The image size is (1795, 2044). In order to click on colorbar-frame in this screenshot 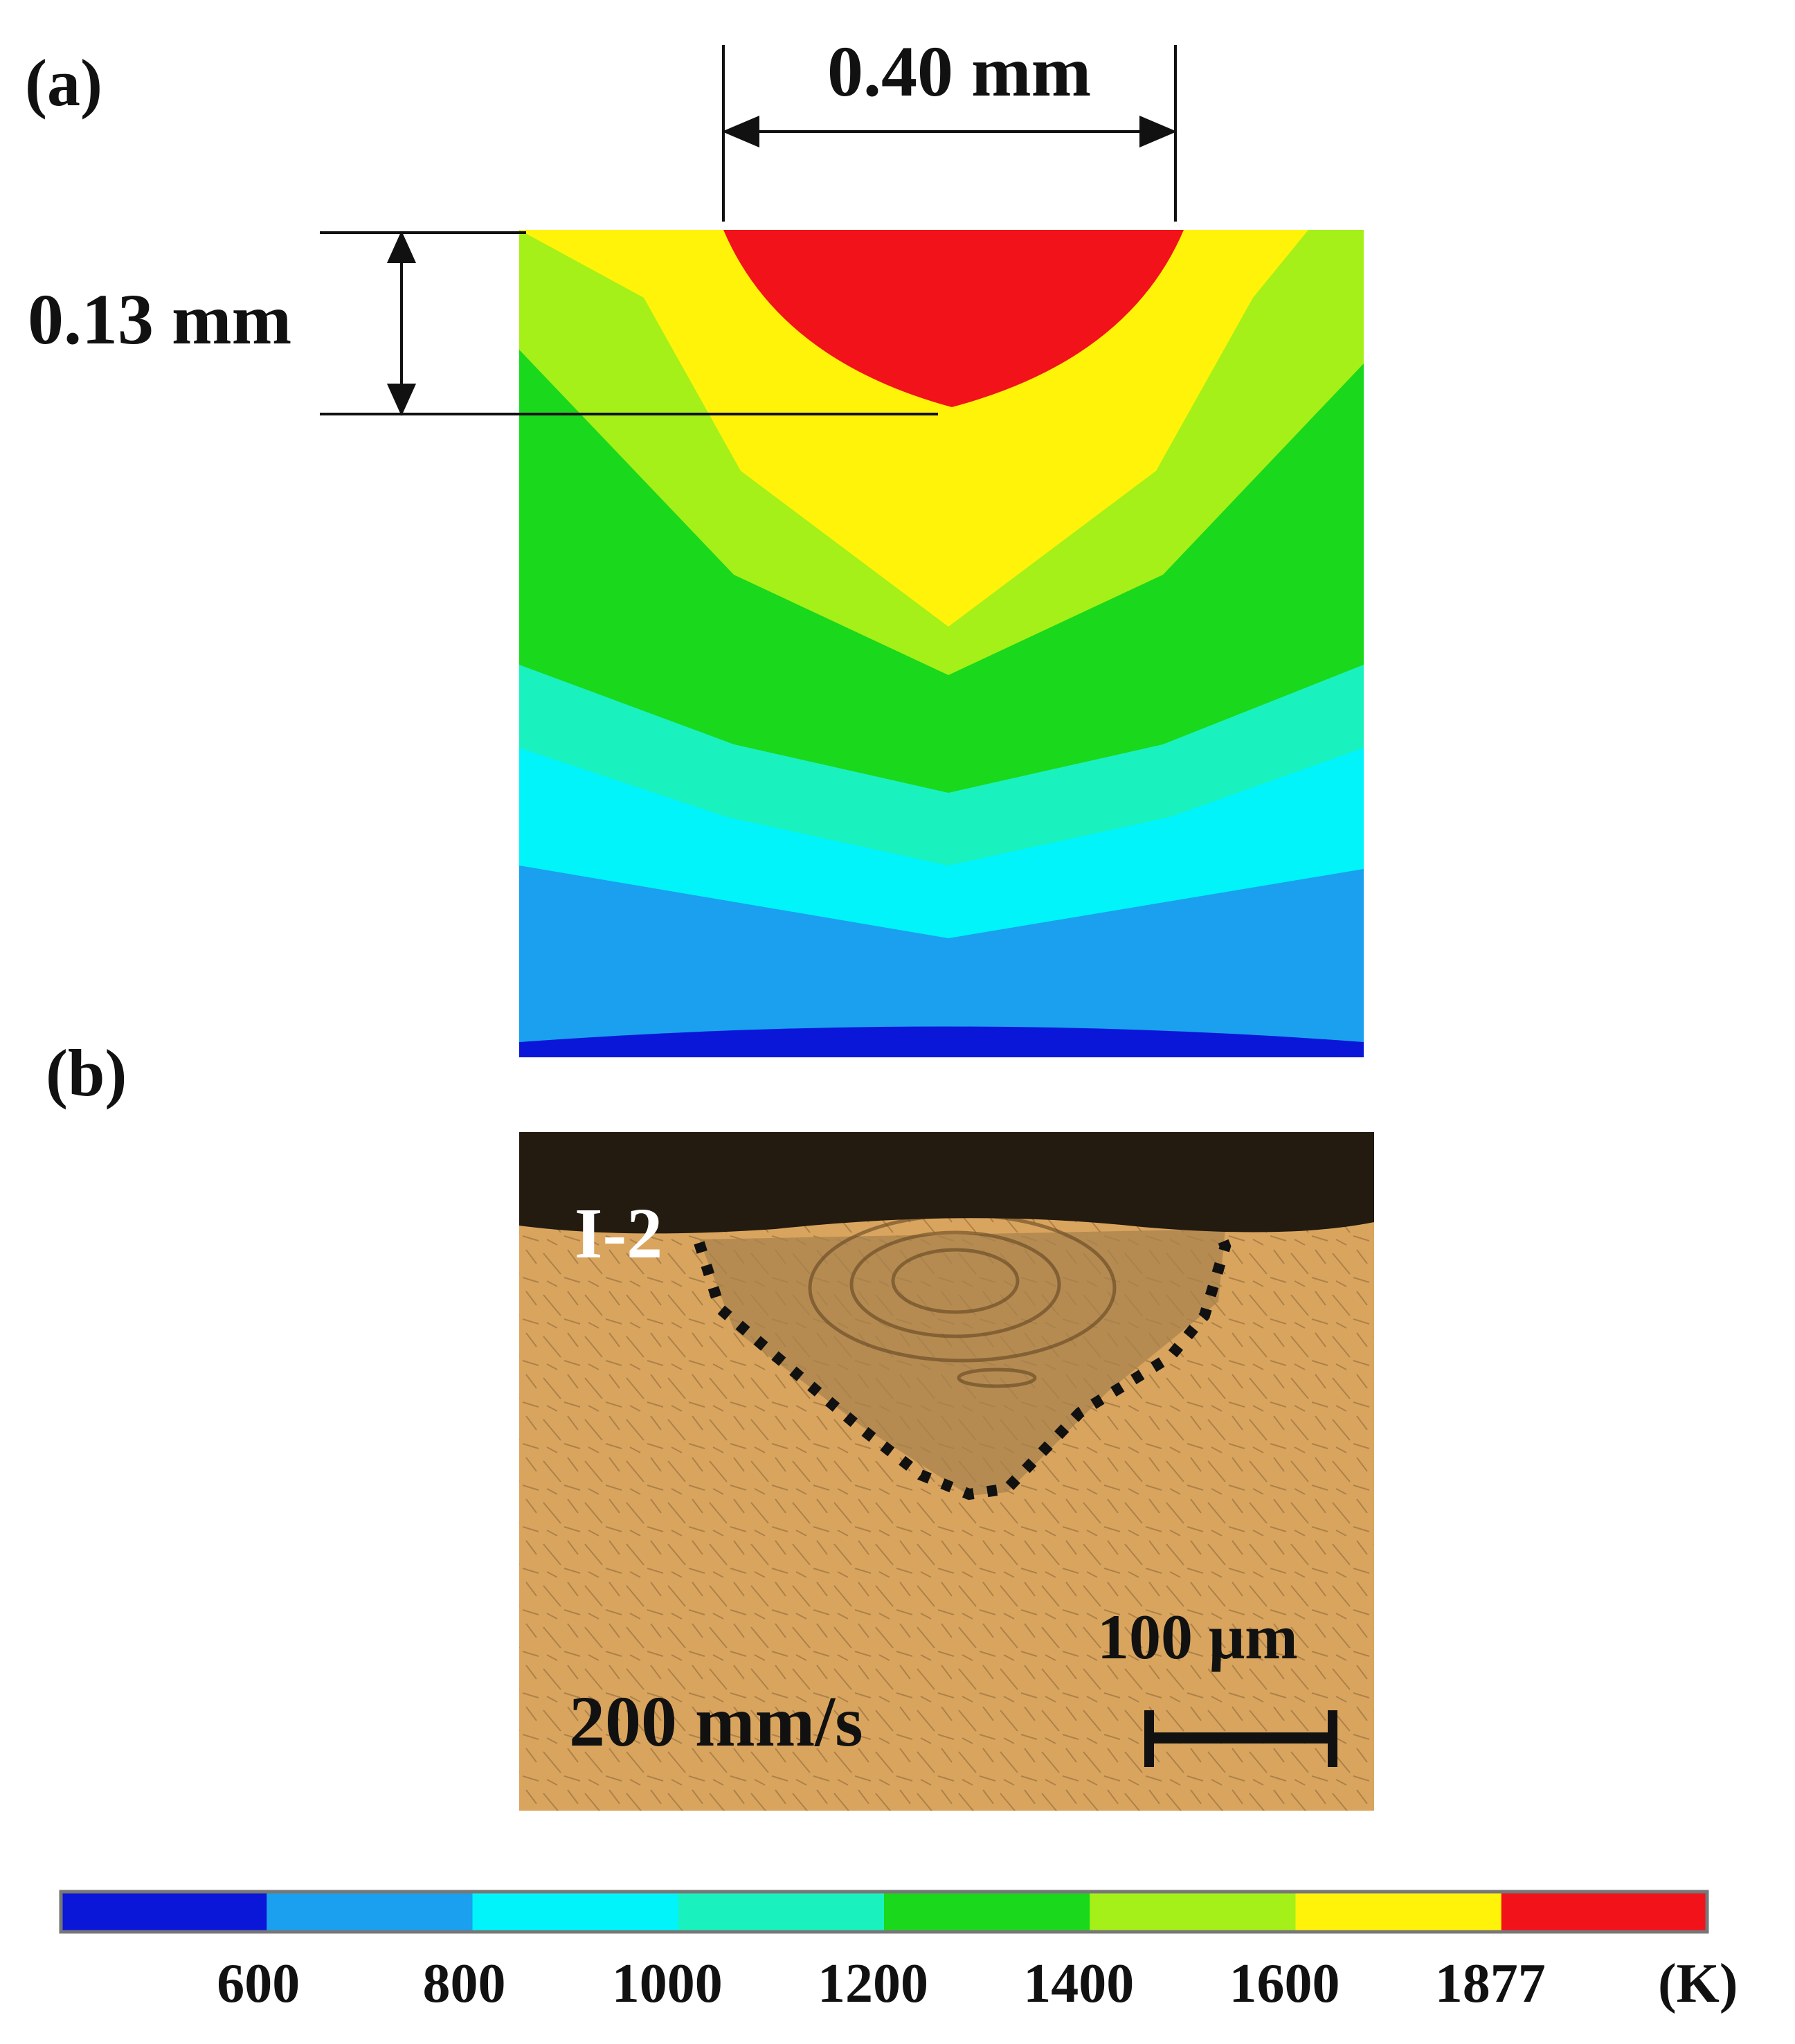, I will do `click(884, 1912)`.